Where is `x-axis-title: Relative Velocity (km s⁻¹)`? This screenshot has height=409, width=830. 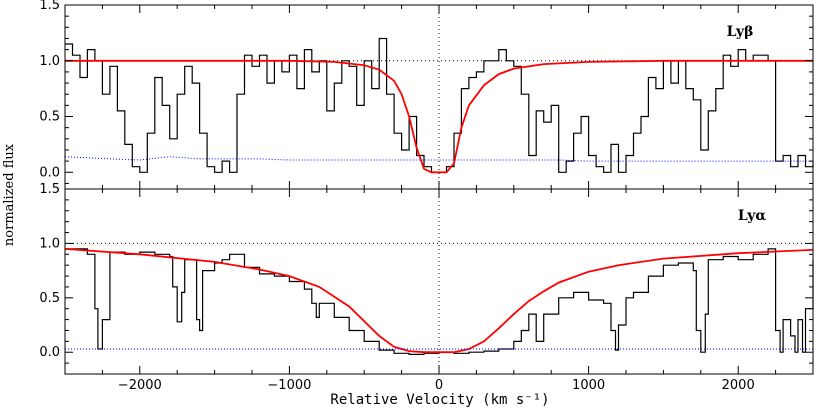
x-axis-title: Relative Velocity (km s⁻¹) is located at coordinates (439, 400).